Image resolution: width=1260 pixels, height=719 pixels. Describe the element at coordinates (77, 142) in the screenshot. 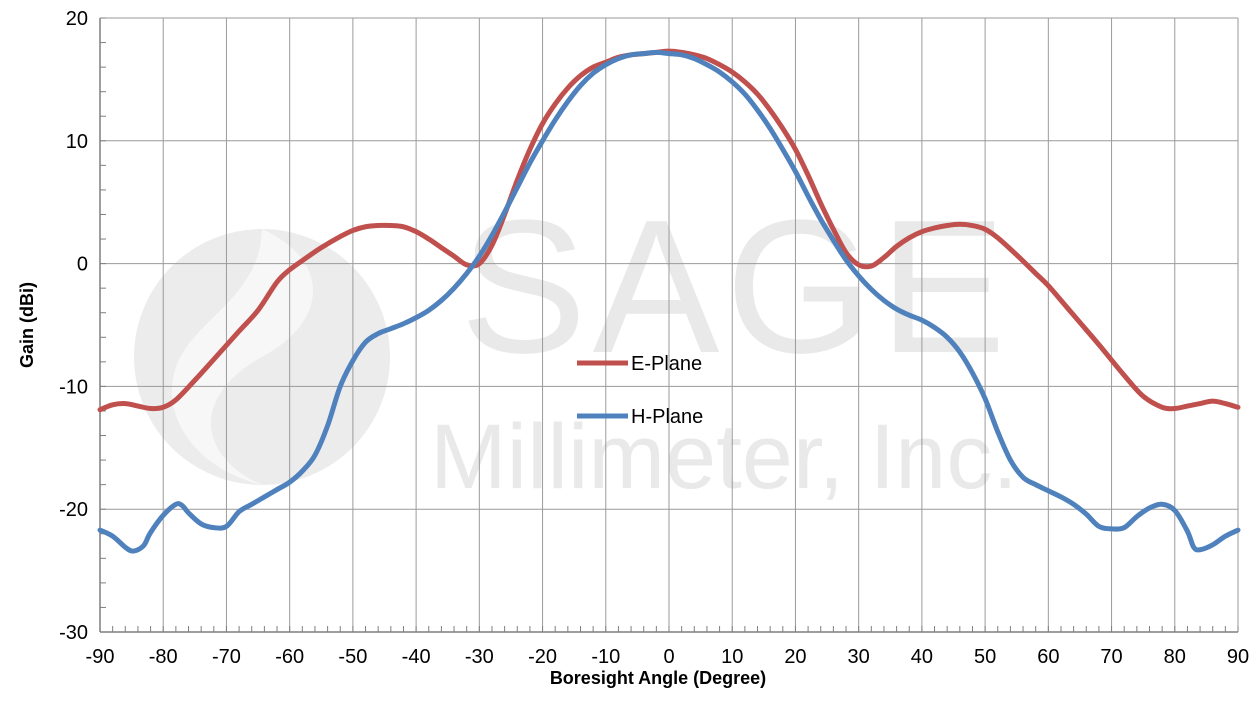

I see `y-tick-label: 10` at that location.